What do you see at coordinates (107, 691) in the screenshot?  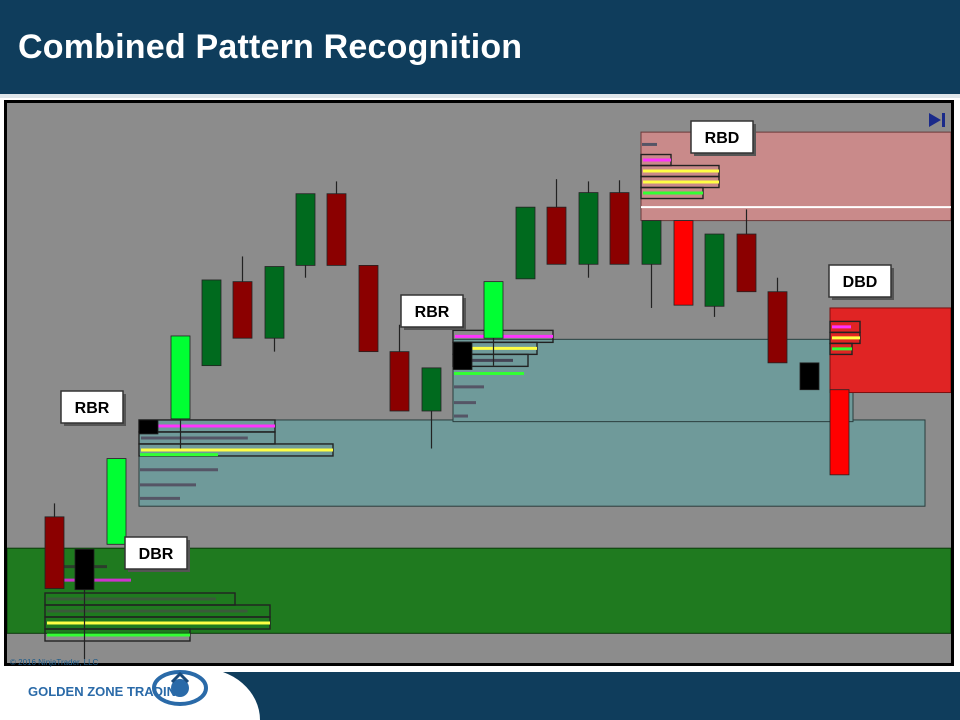 I see `logo-text: GOLDEN ZONE TRADING` at bounding box center [107, 691].